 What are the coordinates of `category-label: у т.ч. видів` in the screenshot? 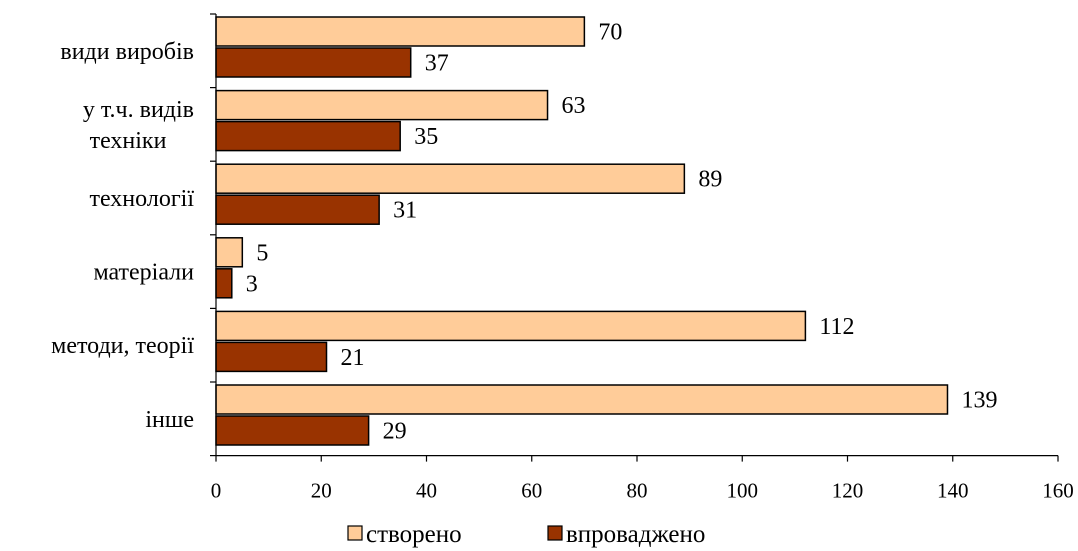 It's located at (138, 110).